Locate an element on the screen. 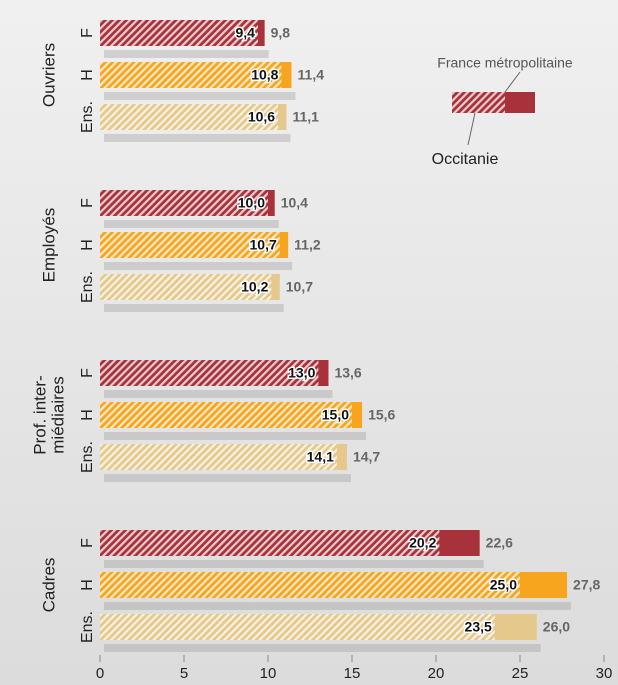 The height and width of the screenshot is (685, 618). group-label: Employés is located at coordinates (48, 245).